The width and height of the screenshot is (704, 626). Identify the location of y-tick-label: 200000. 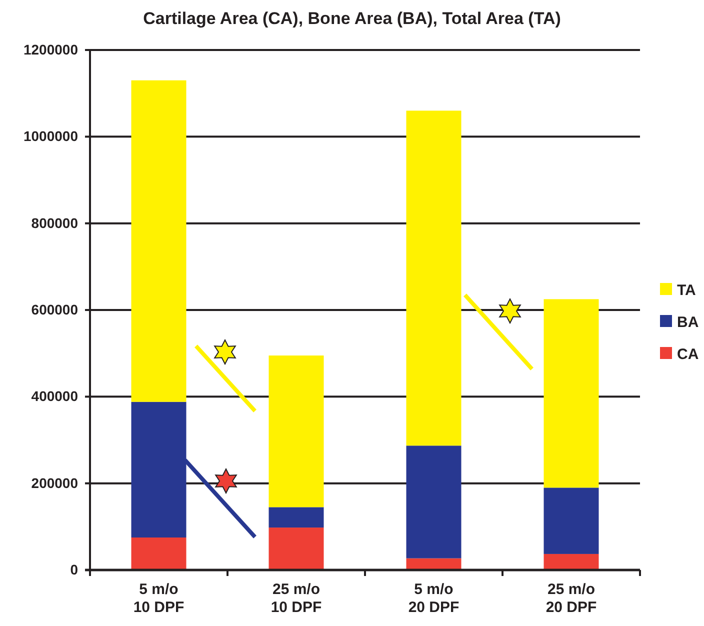
(54, 482).